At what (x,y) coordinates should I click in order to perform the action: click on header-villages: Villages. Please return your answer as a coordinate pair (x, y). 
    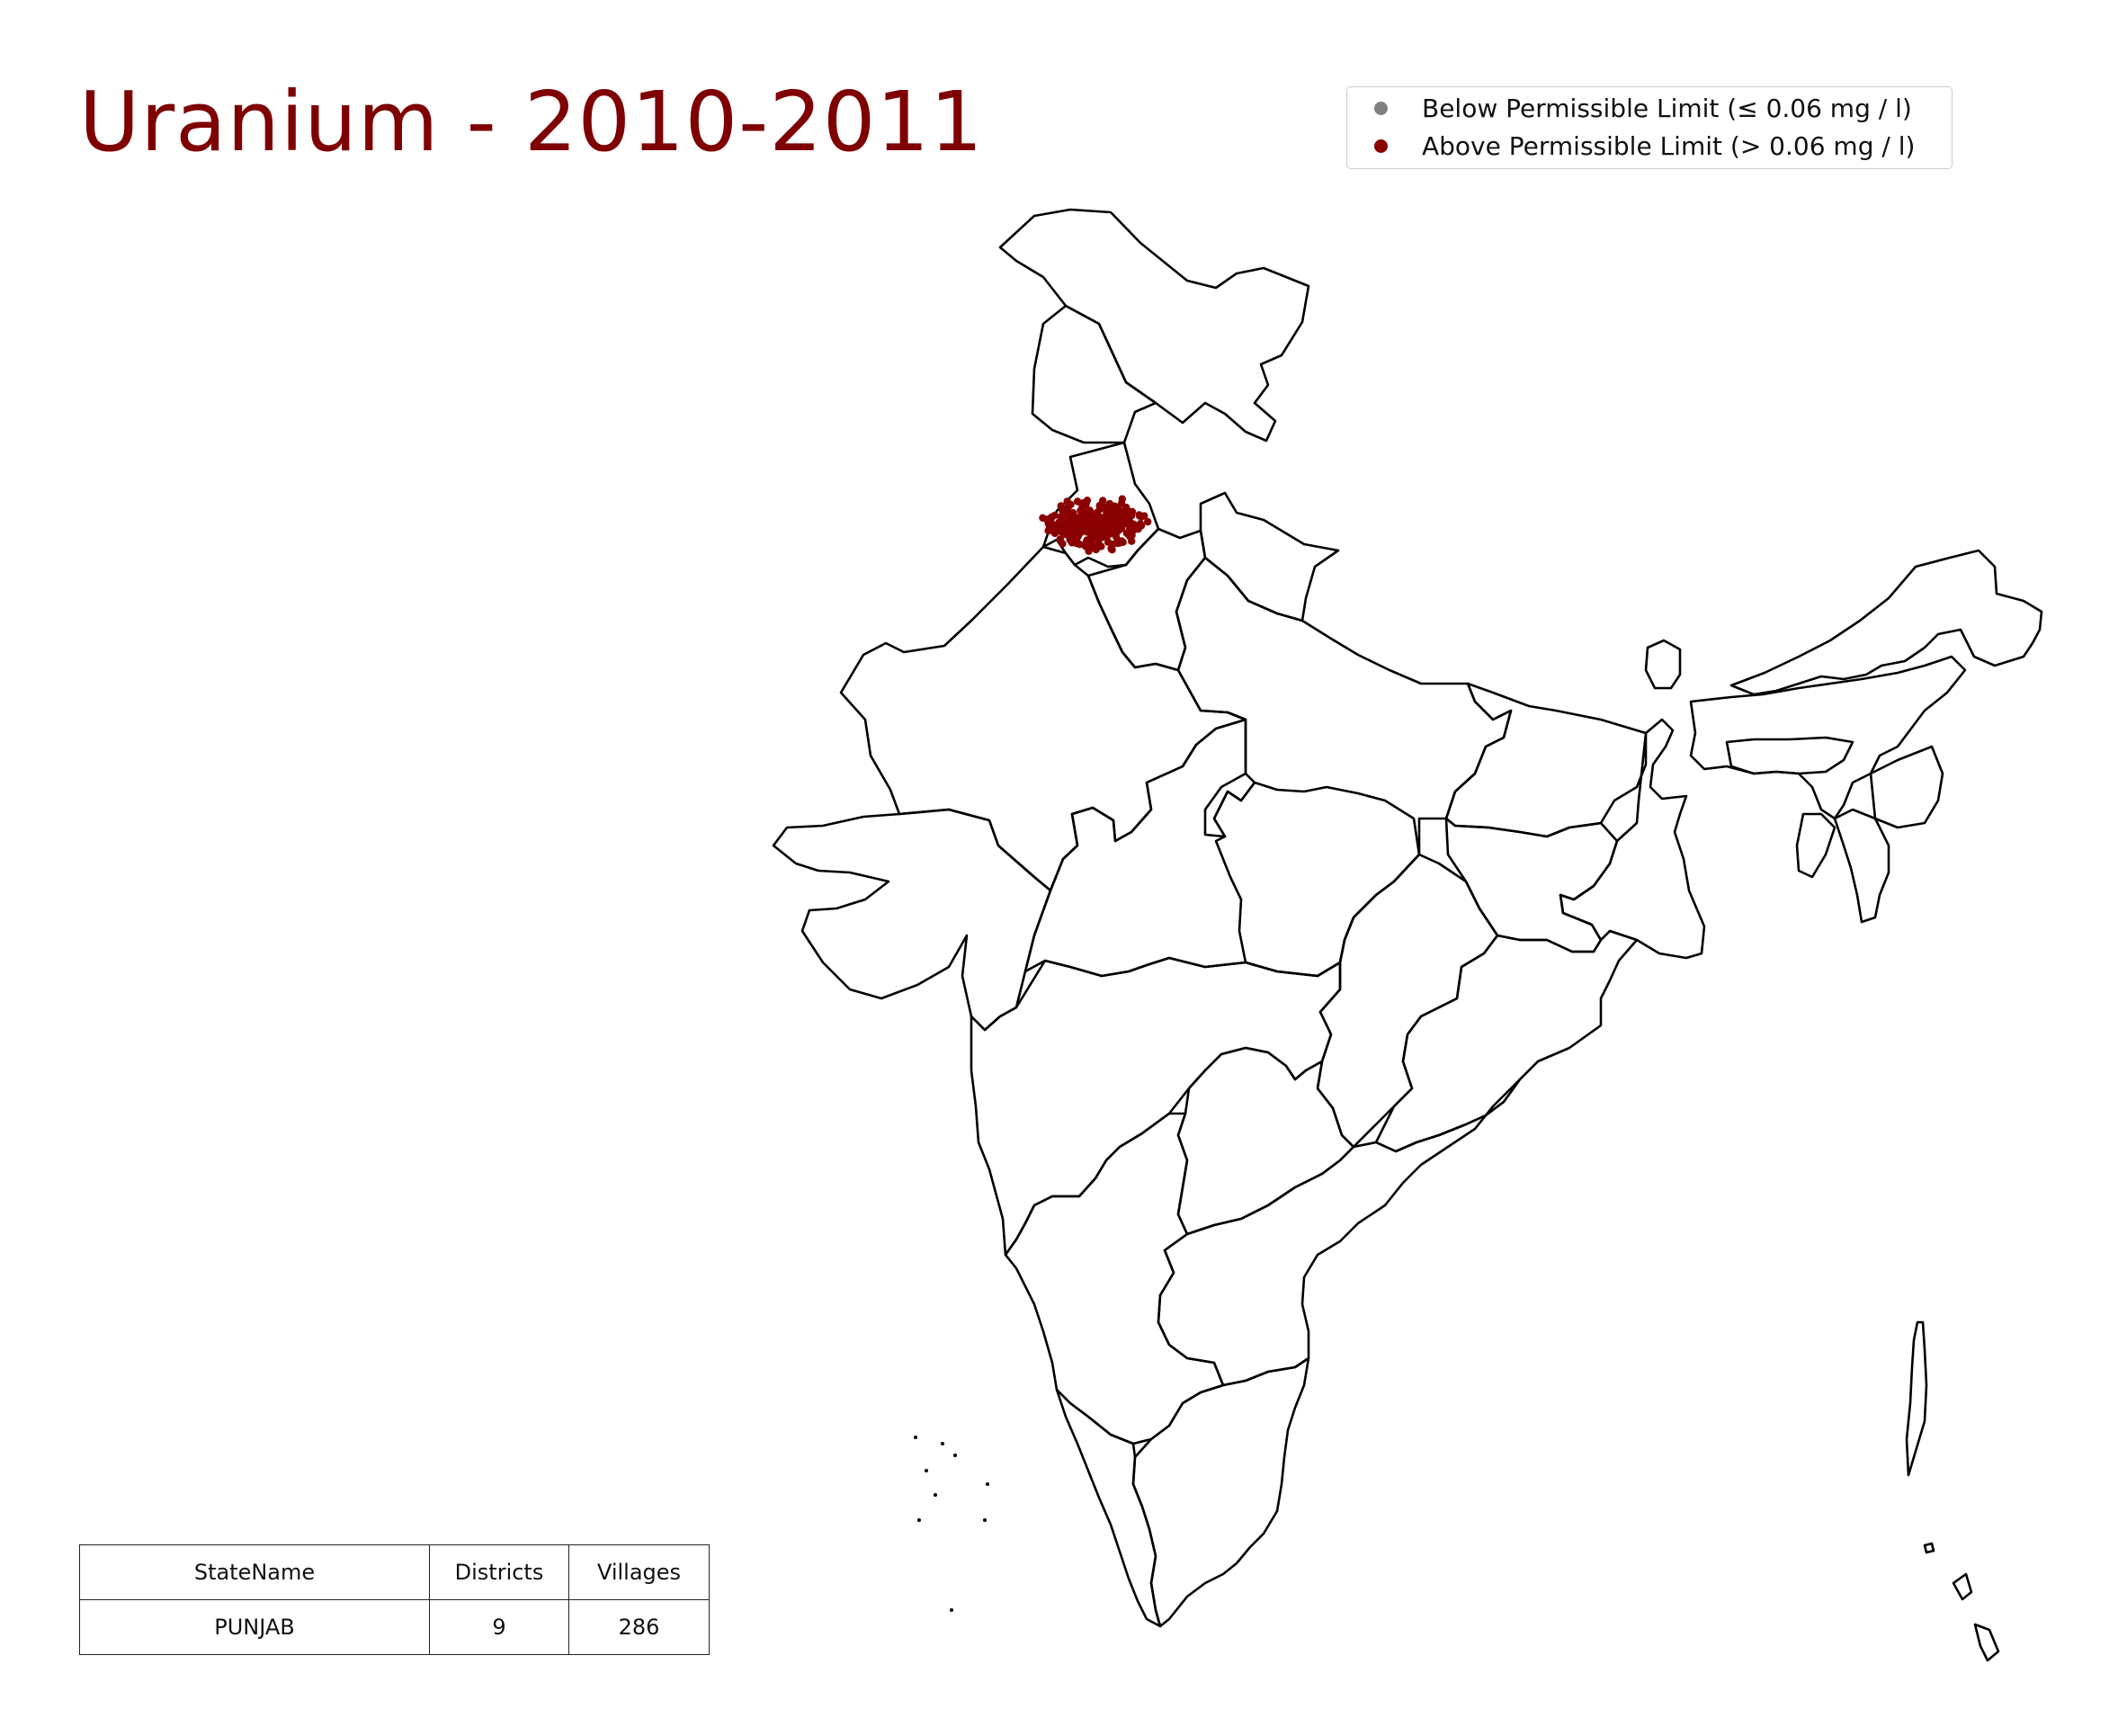
    Looking at the image, I should click on (639, 1572).